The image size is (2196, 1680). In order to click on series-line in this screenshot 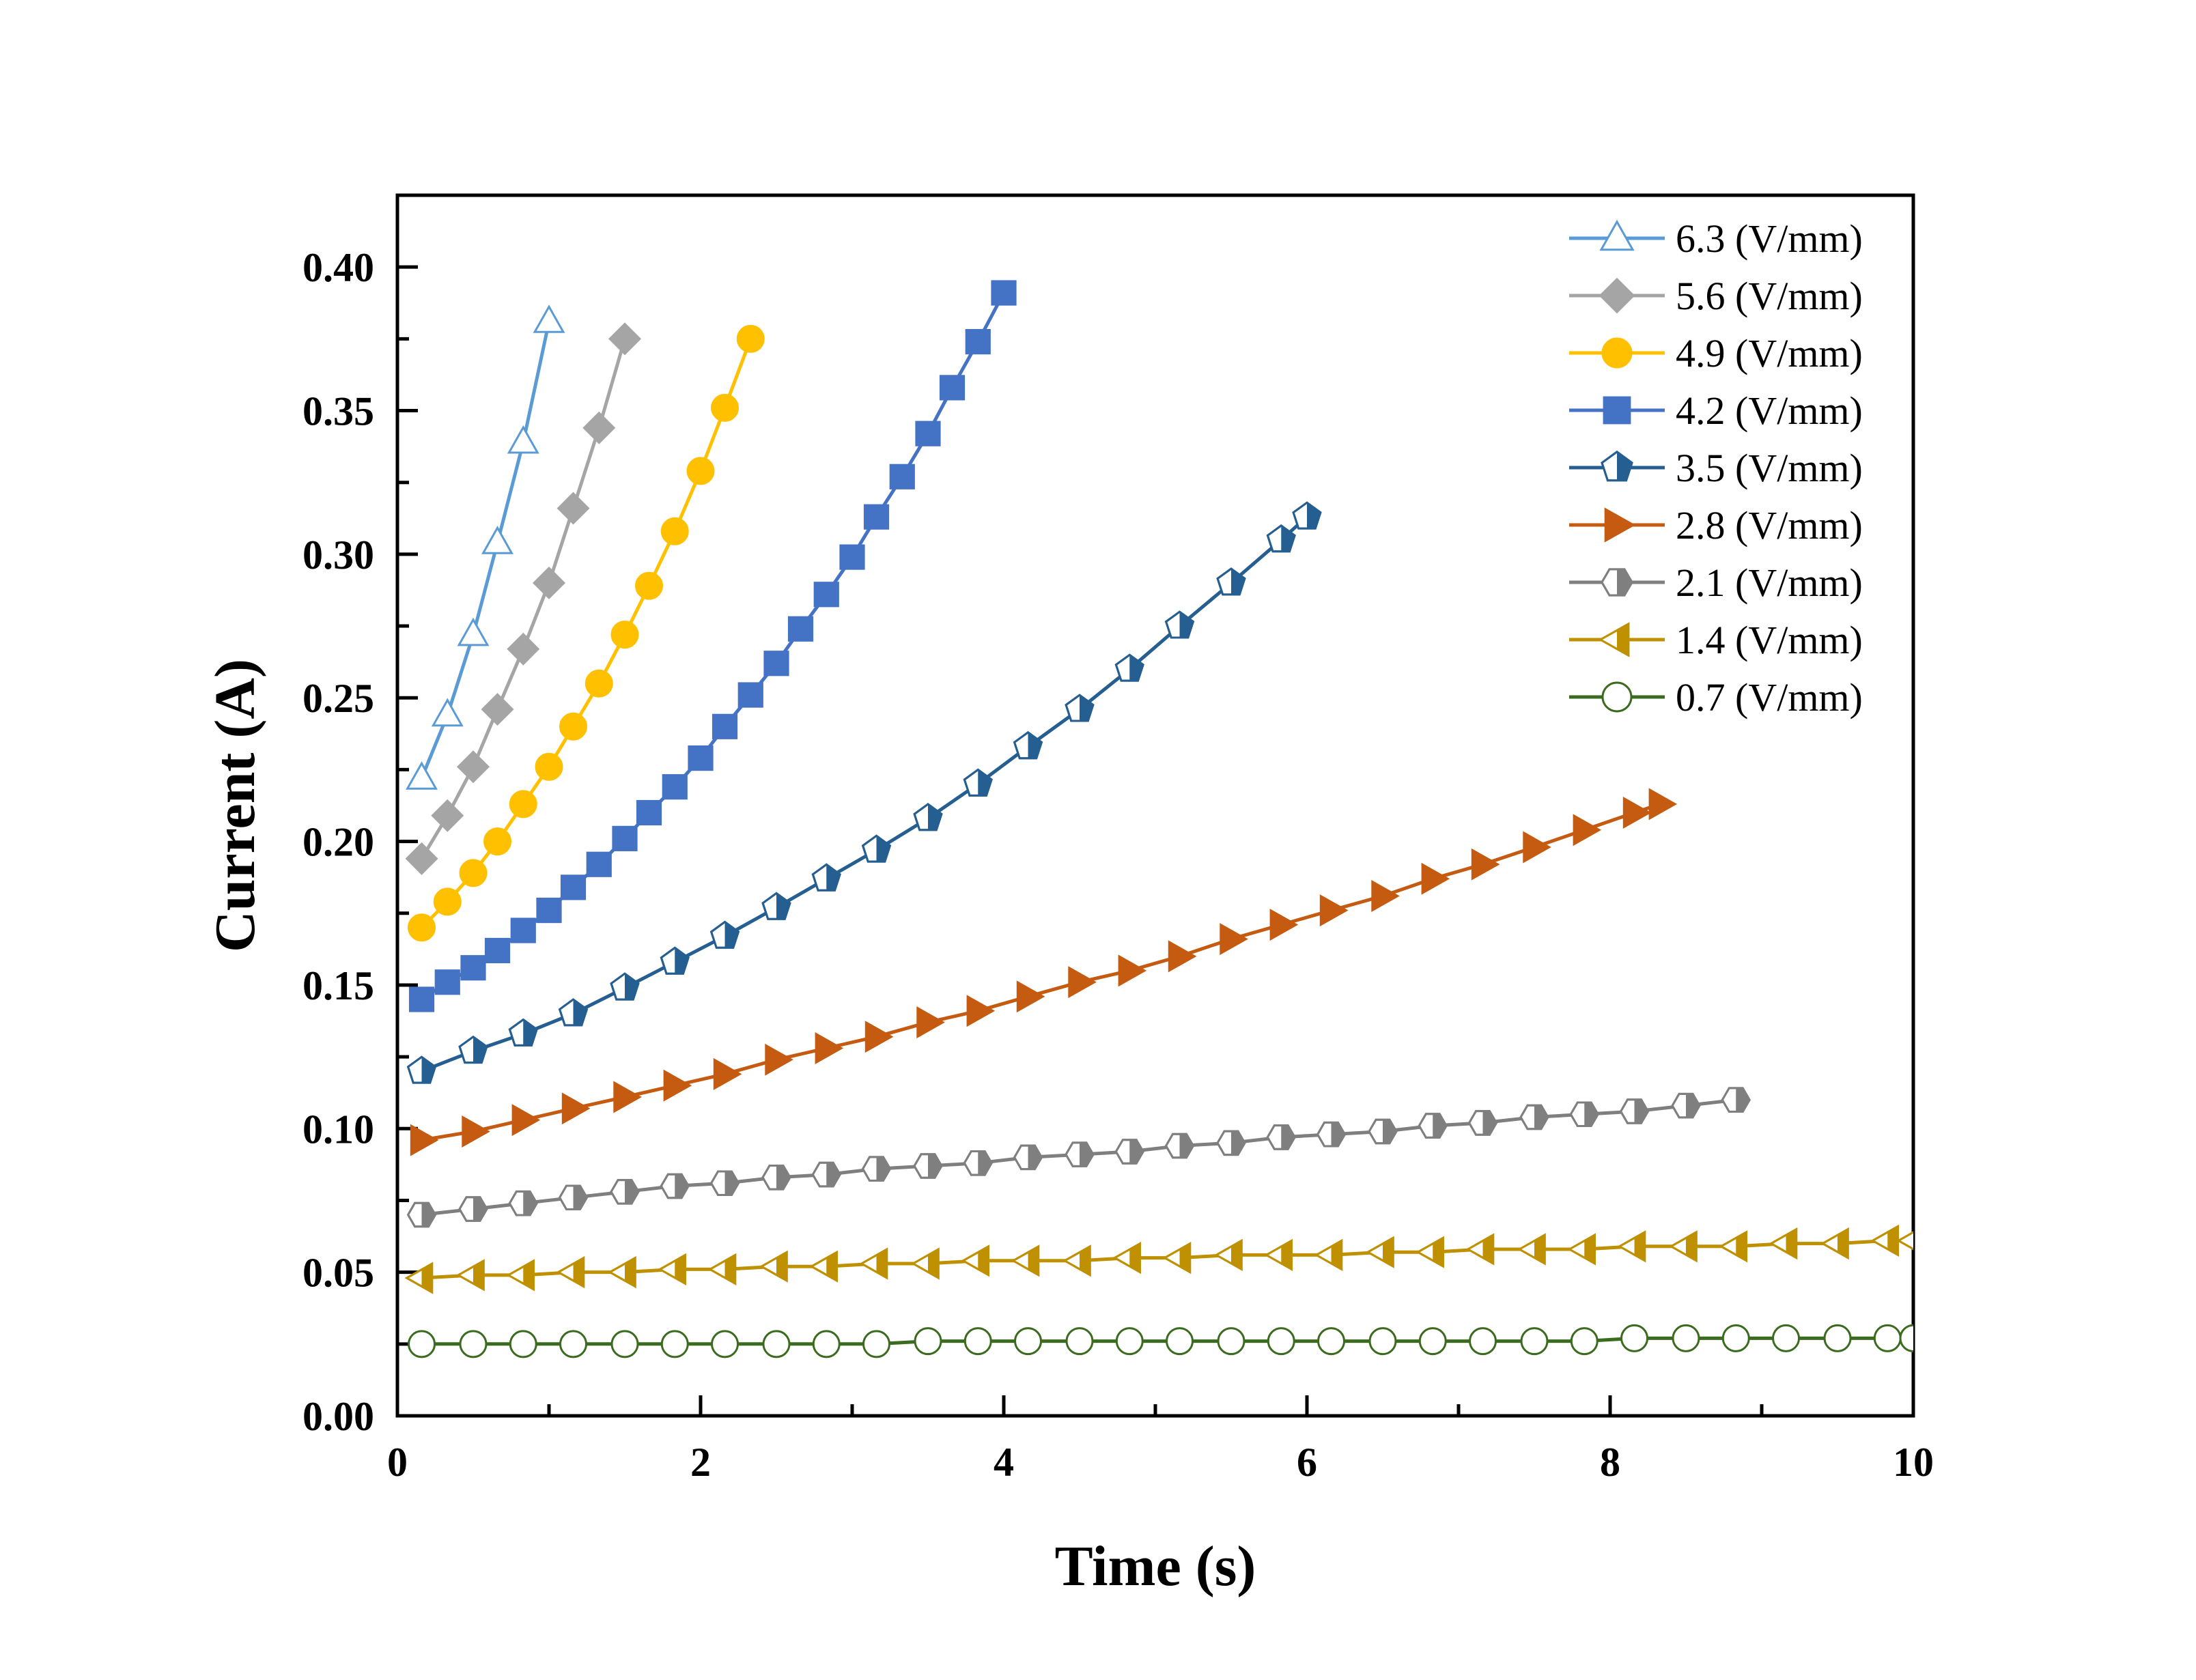, I will do `click(713, 646)`.